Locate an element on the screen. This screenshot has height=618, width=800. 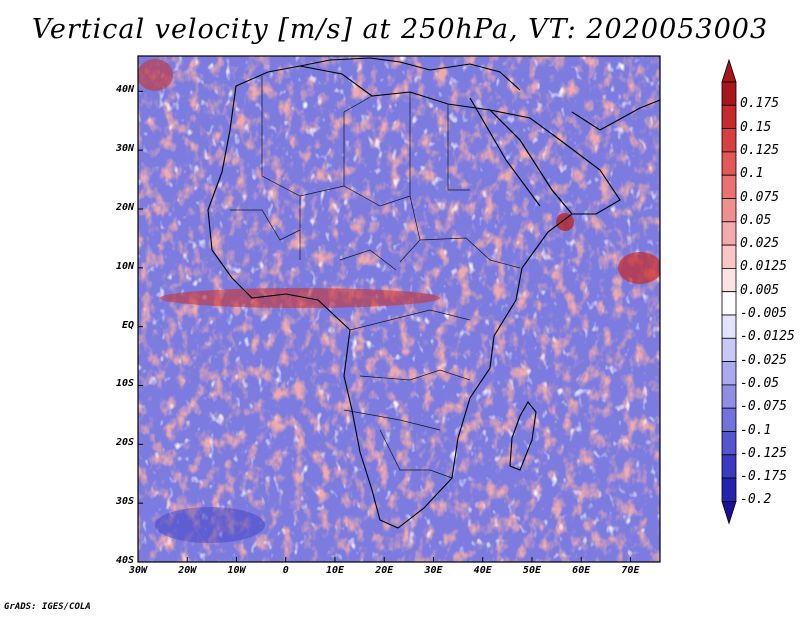
colorbar-label: -0.075 is located at coordinates (763, 407).